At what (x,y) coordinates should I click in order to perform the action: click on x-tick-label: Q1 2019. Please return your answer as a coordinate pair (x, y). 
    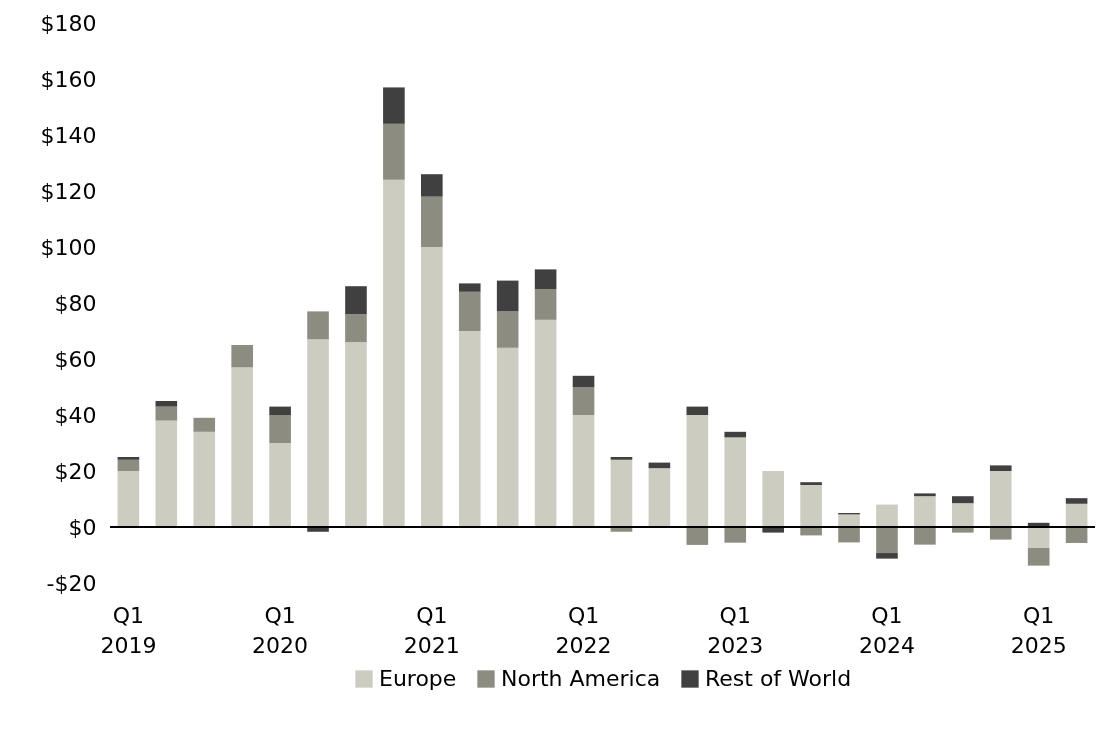
    Looking at the image, I should click on (128, 630).